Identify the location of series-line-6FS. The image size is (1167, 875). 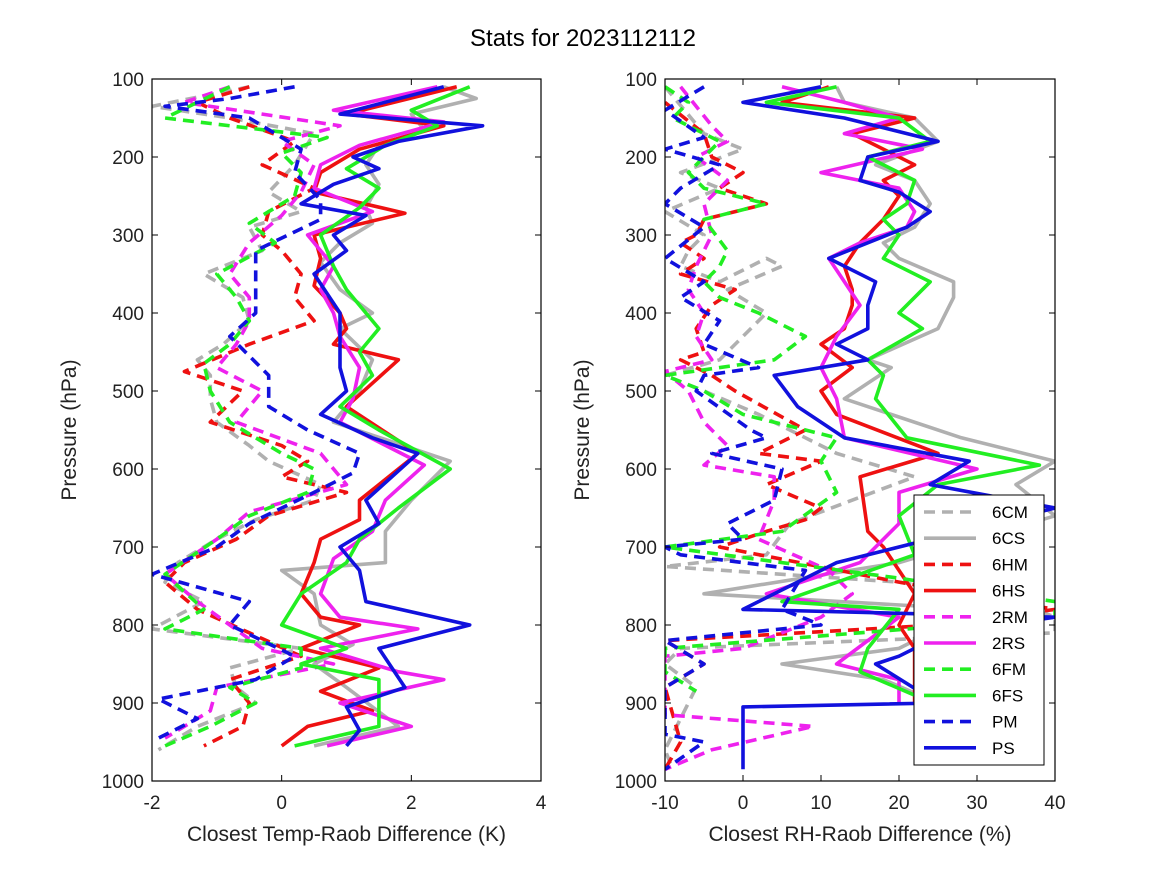
(375, 416).